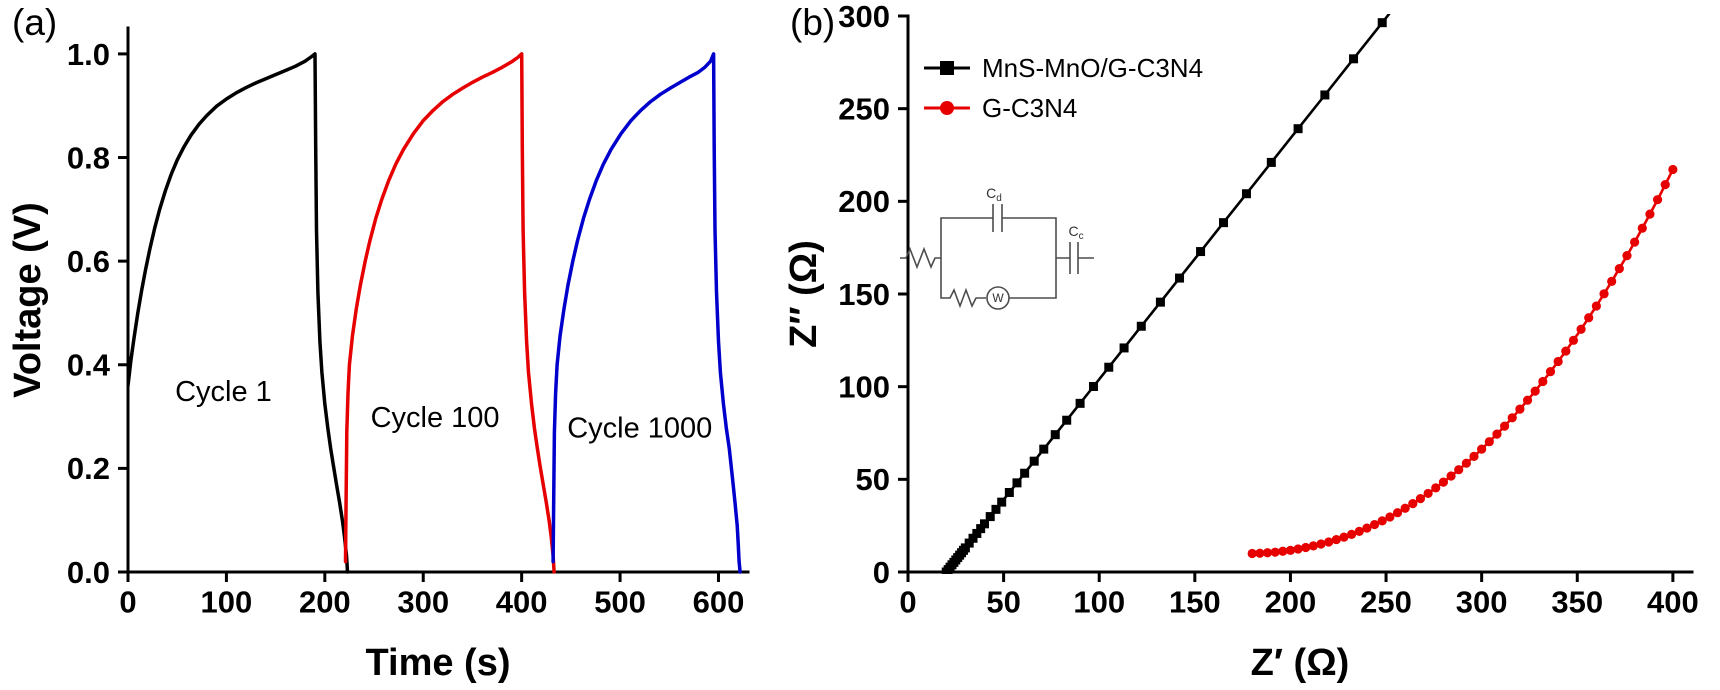  Describe the element at coordinates (997, 218) in the screenshot. I see `capacitor-cd-icon` at that location.